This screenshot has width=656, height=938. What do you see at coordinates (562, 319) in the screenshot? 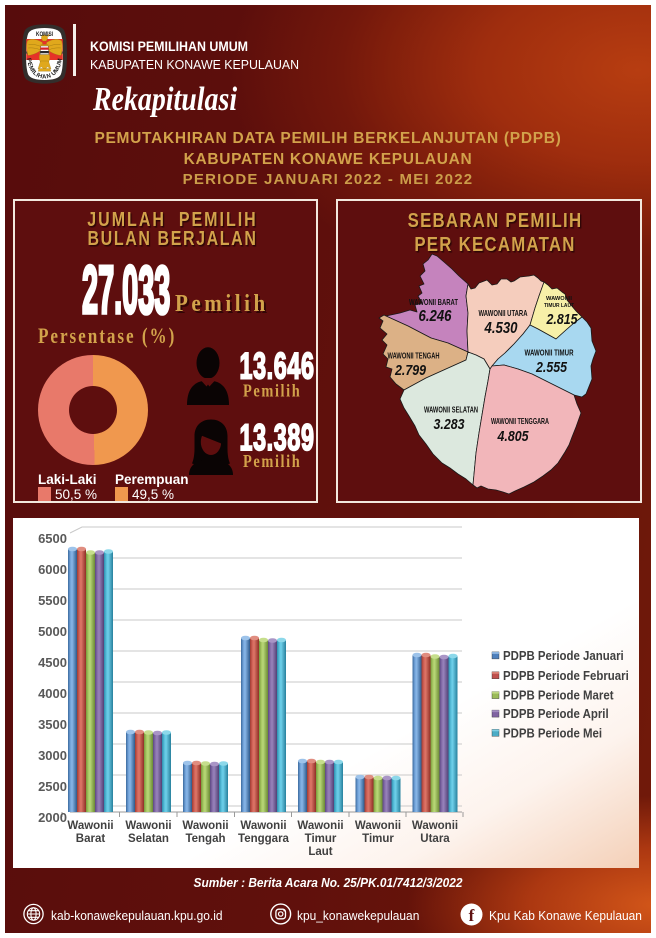
I see `svg-text: 2.815` at bounding box center [562, 319].